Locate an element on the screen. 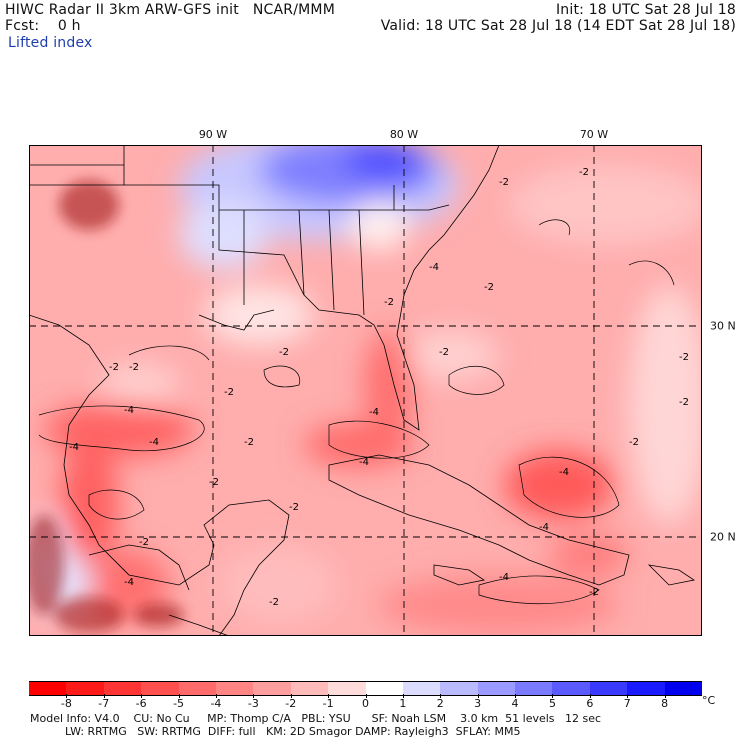  colorbar-tick-label: 5 is located at coordinates (552, 703).